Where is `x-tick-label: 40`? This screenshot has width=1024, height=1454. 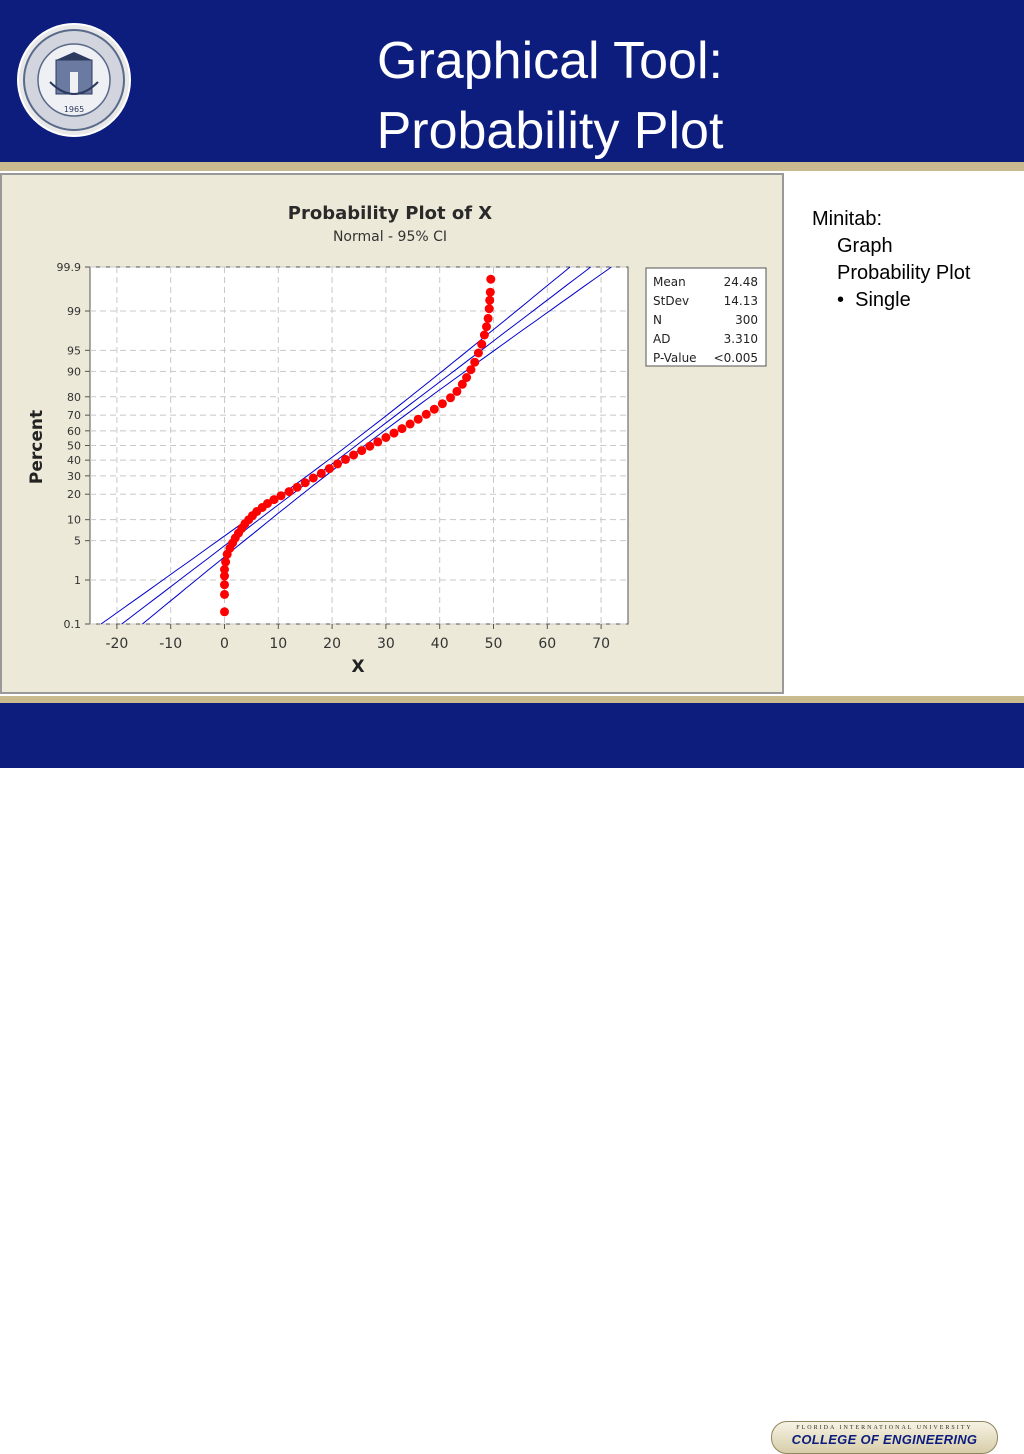 x-tick-label: 40 is located at coordinates (440, 644).